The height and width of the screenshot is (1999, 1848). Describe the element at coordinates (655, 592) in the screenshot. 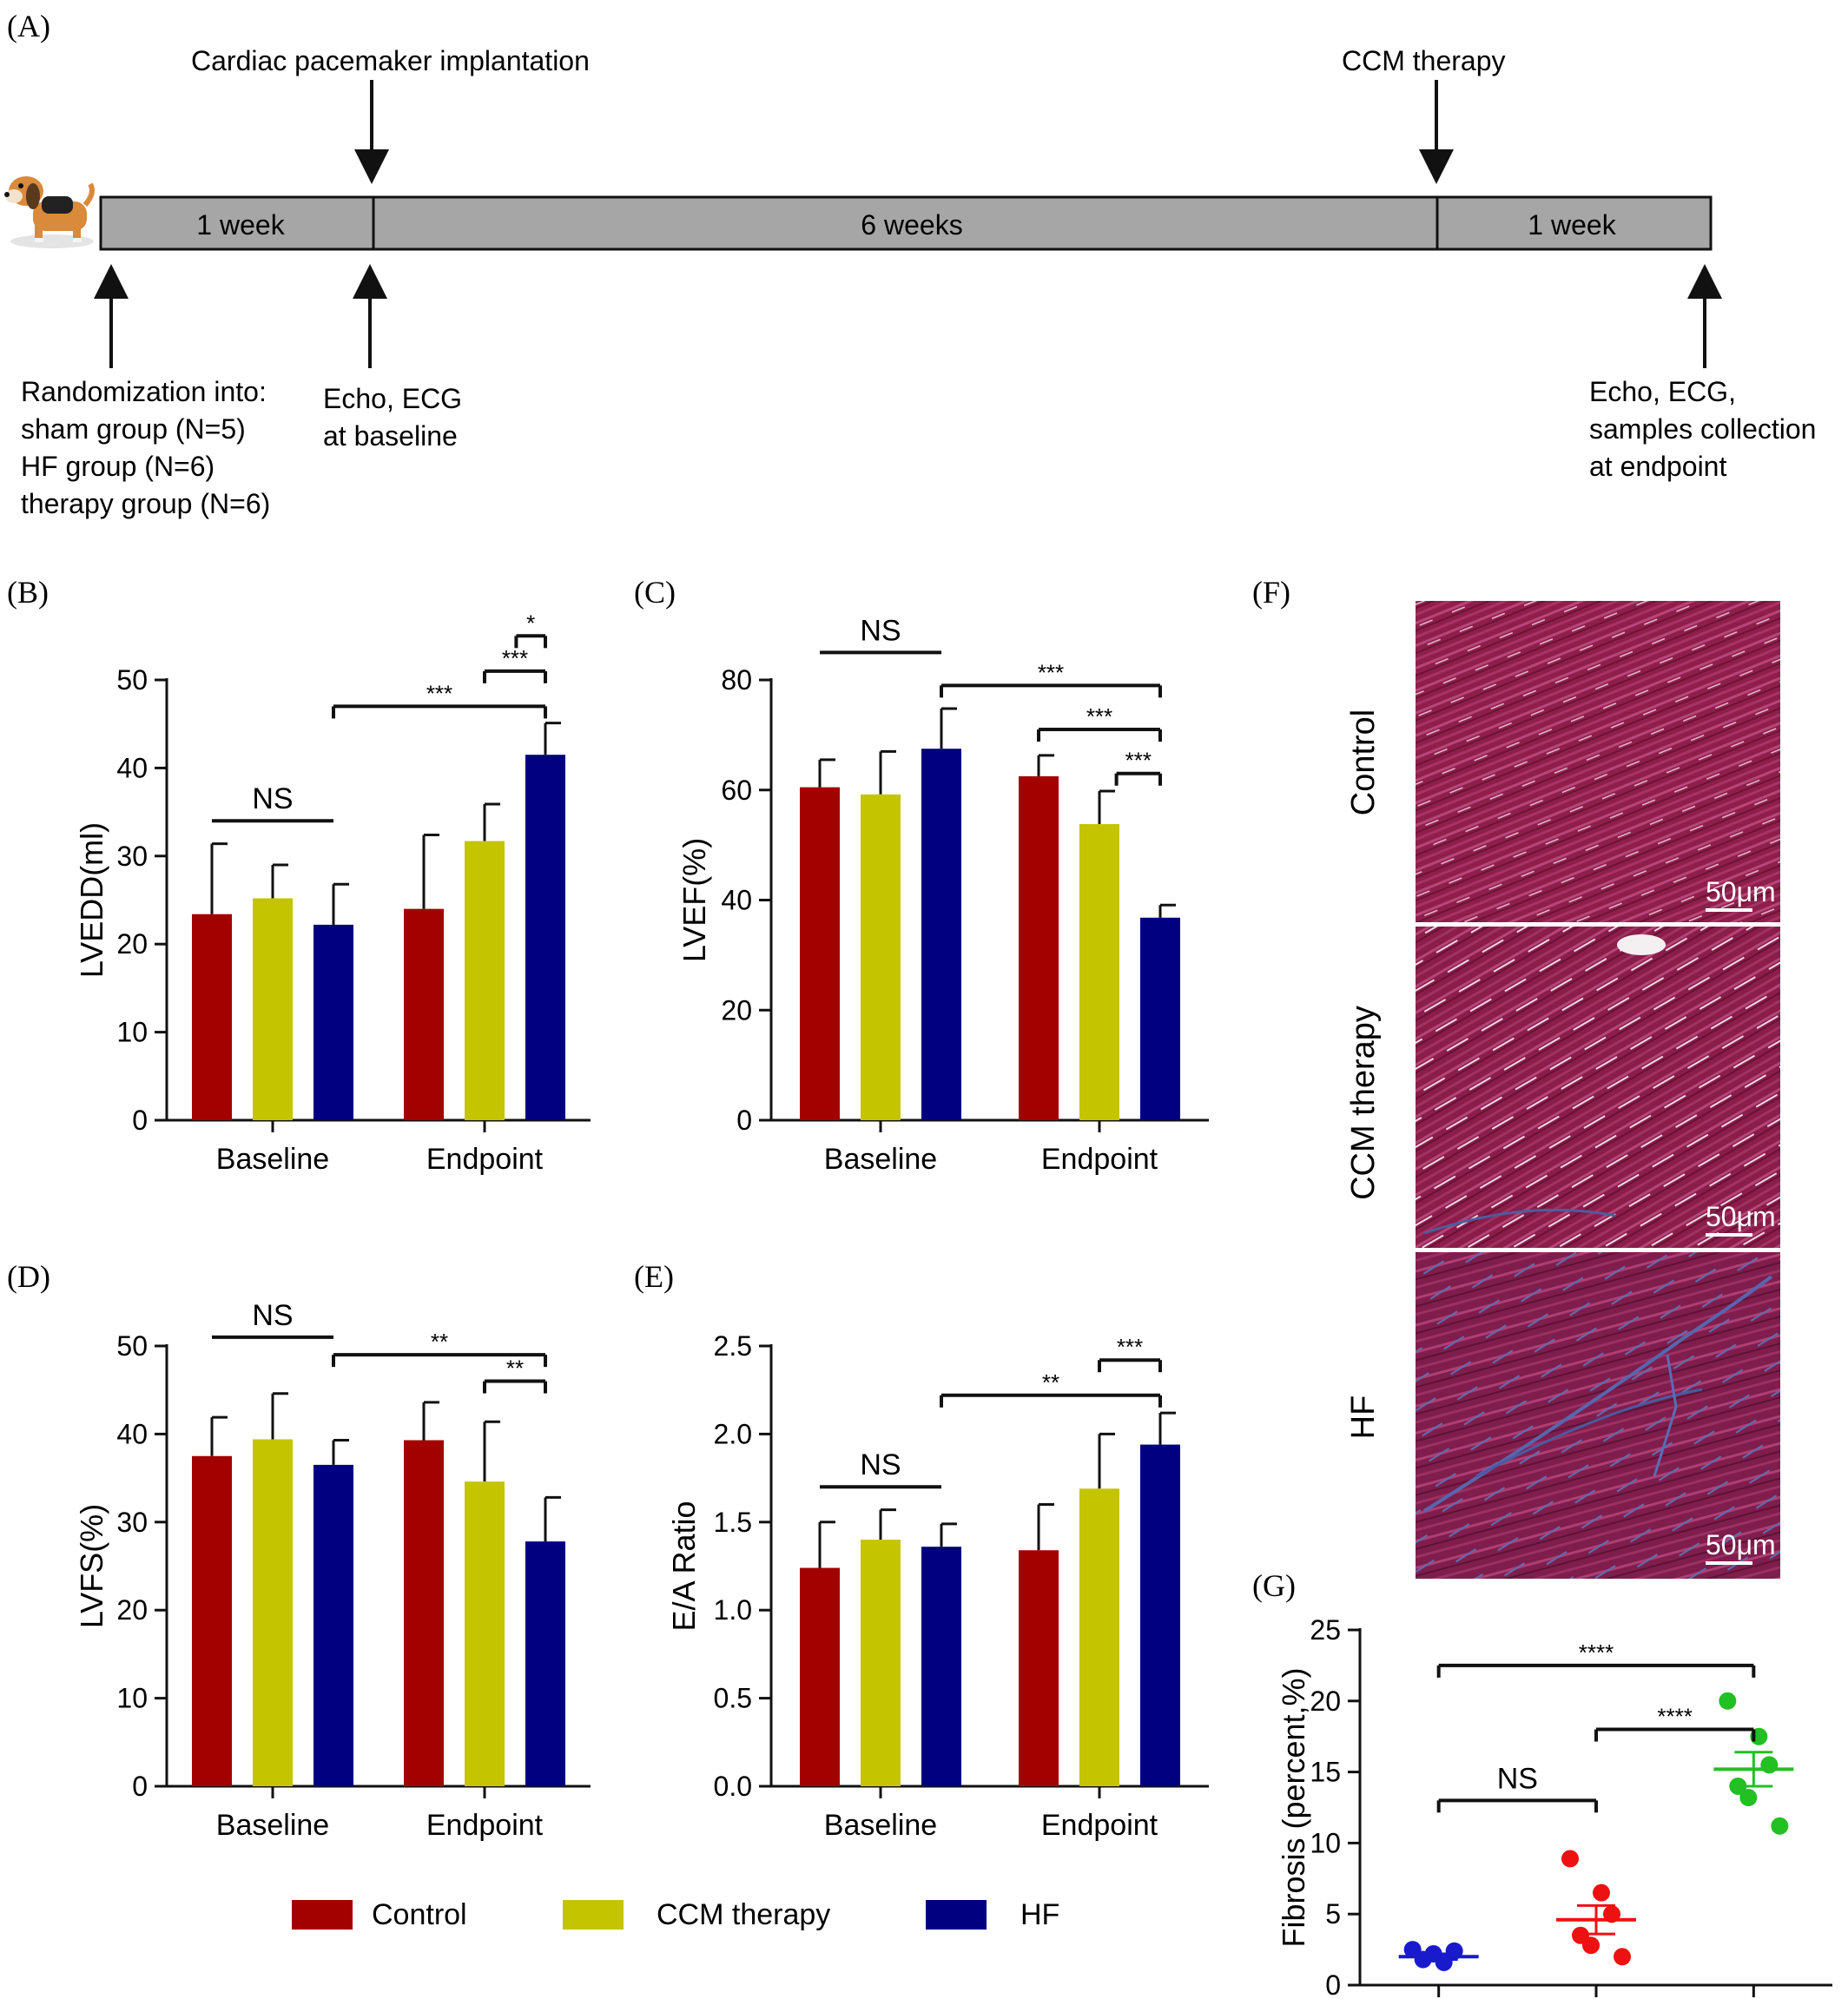

I see `panel-letter-c: (C)` at that location.